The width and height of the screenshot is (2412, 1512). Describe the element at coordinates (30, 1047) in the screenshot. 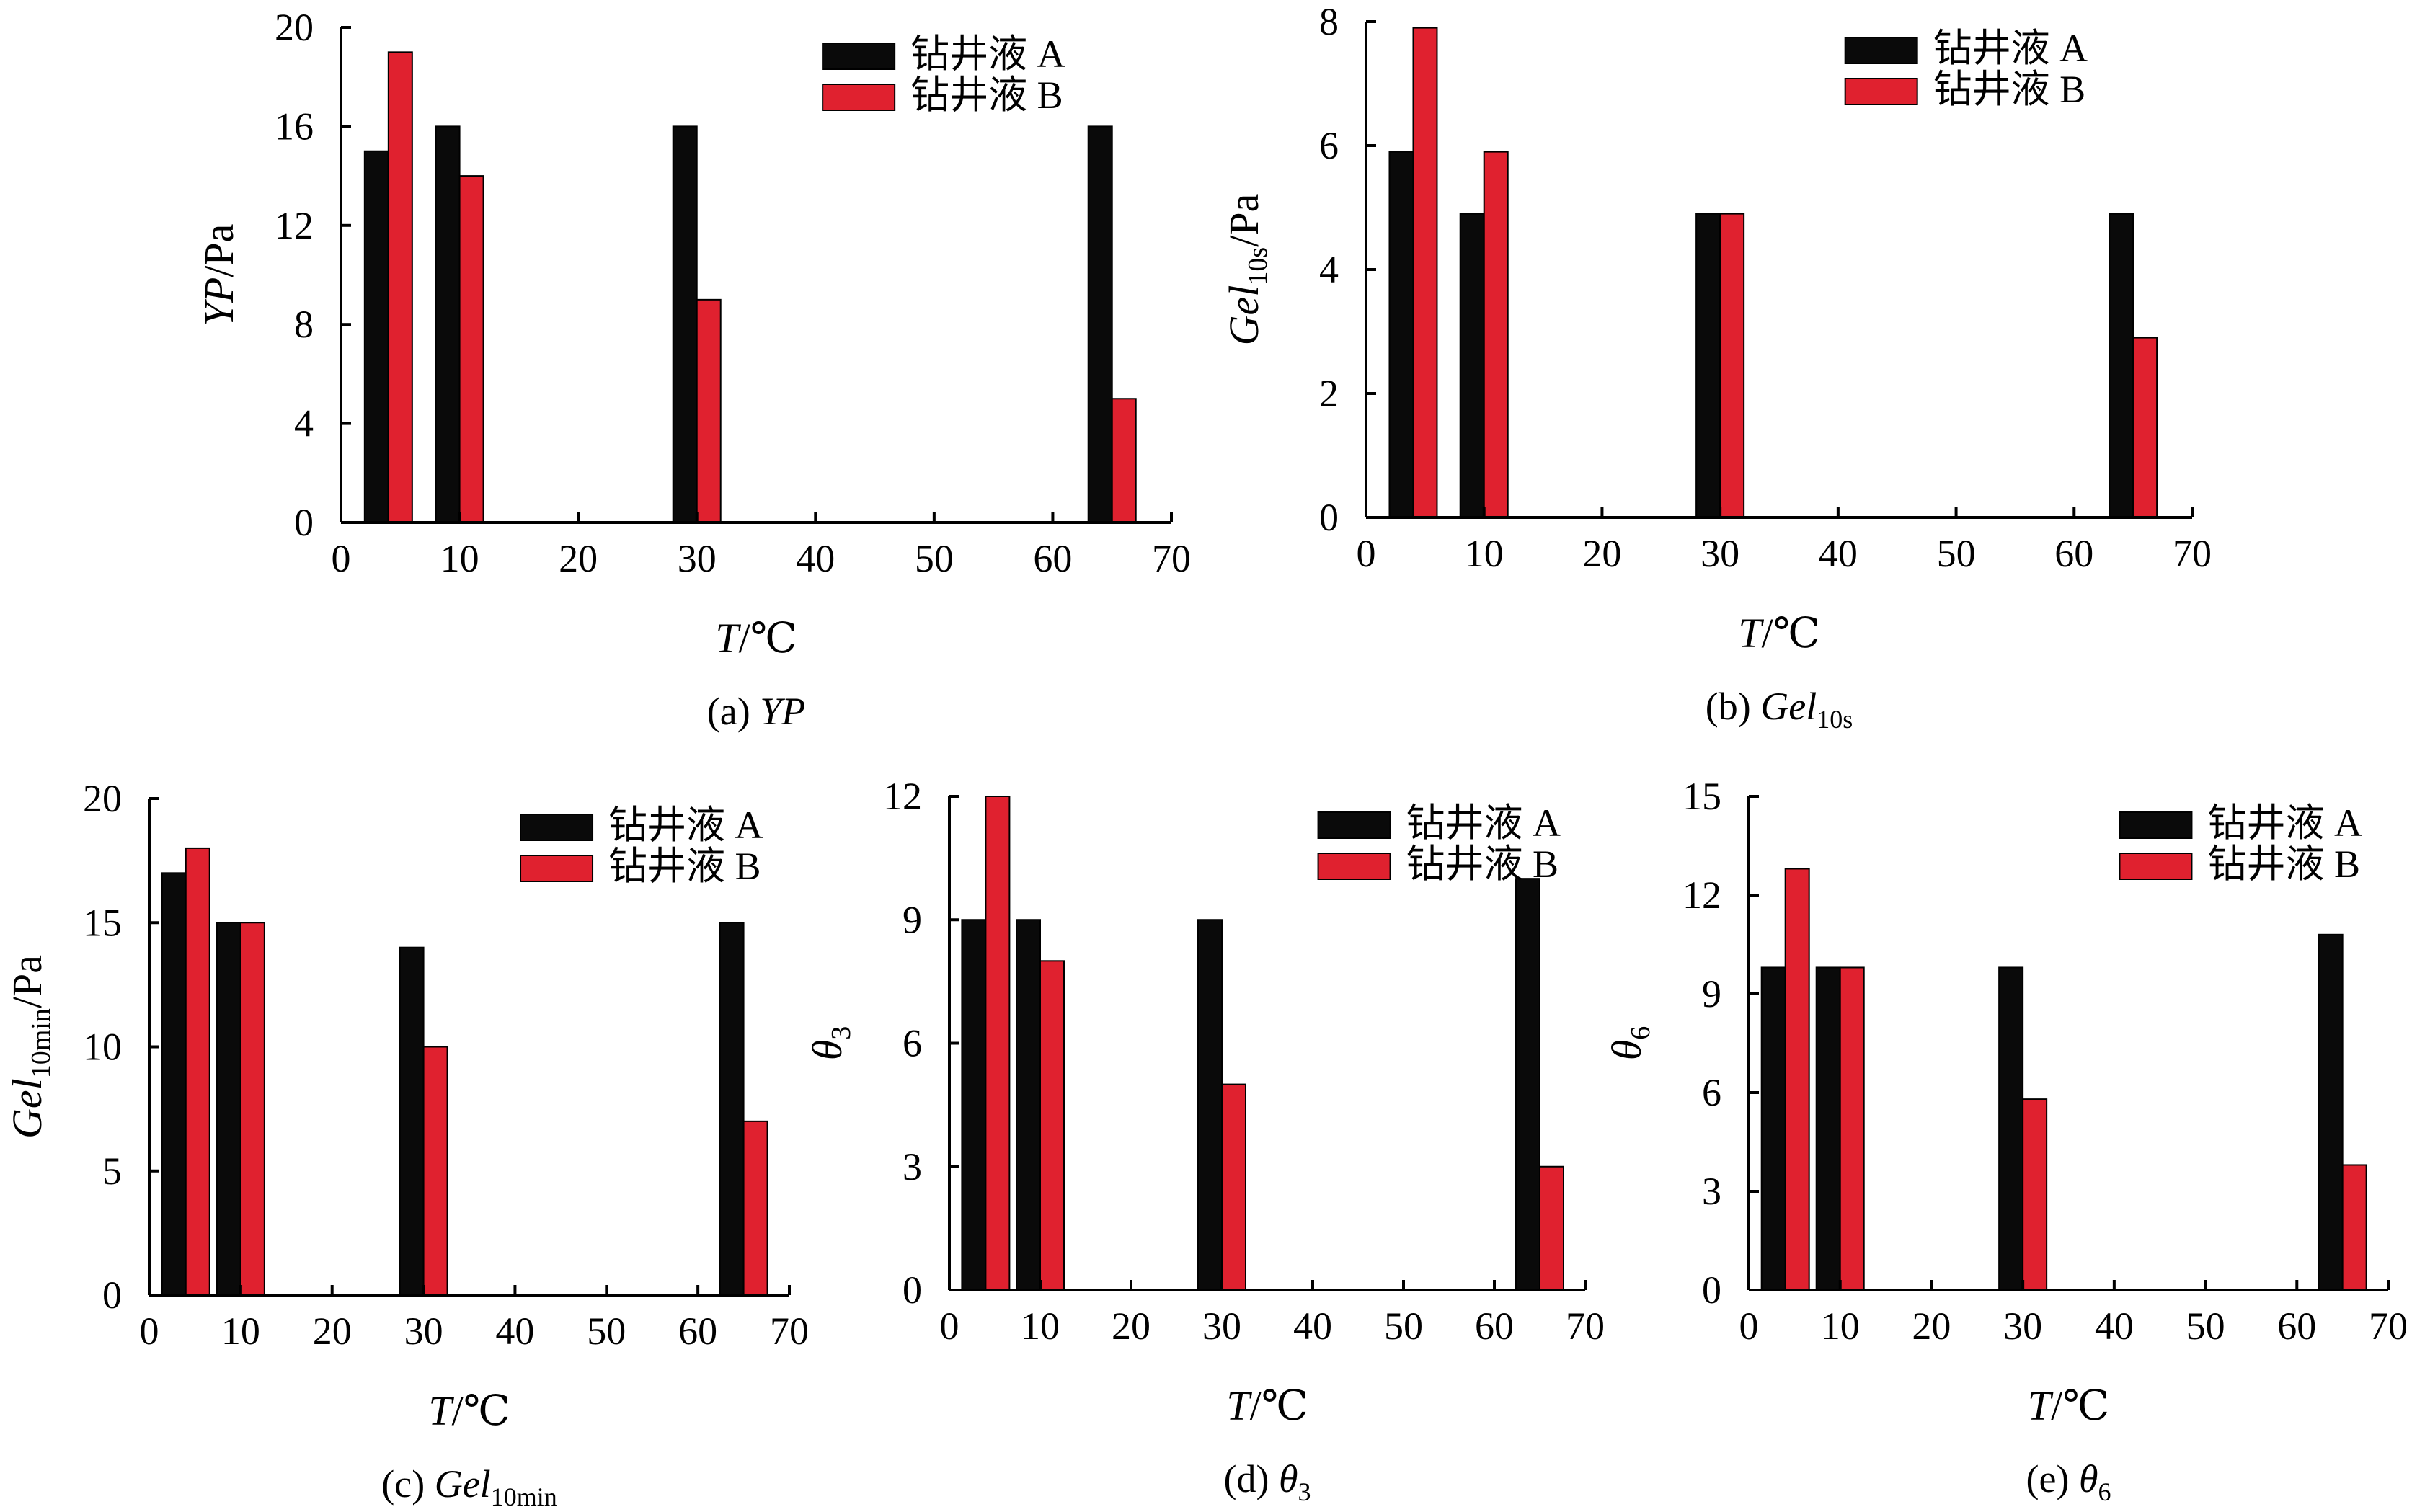

I see `y-axis-label: Gel10min/Pa` at that location.